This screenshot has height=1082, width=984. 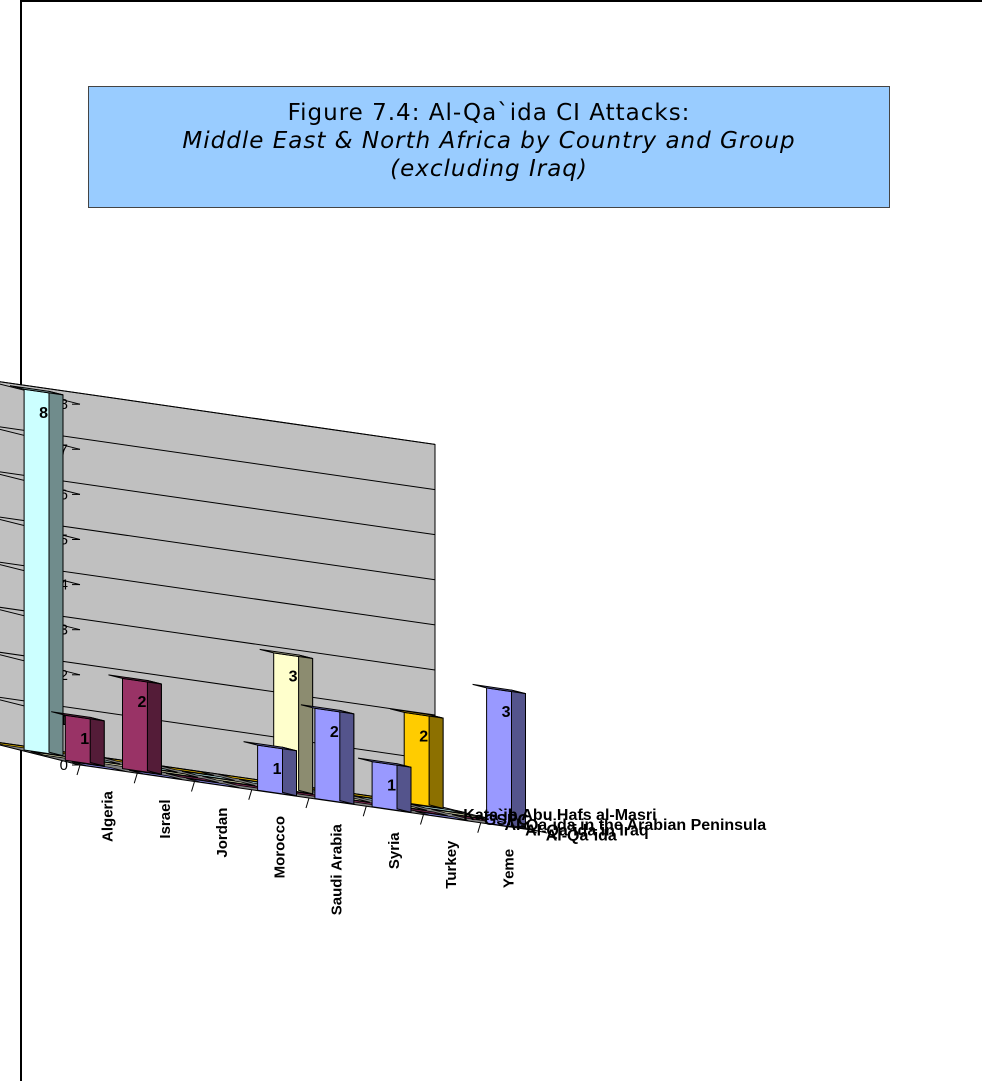 What do you see at coordinates (499, 756) in the screenshot?
I see `bar: 3` at bounding box center [499, 756].